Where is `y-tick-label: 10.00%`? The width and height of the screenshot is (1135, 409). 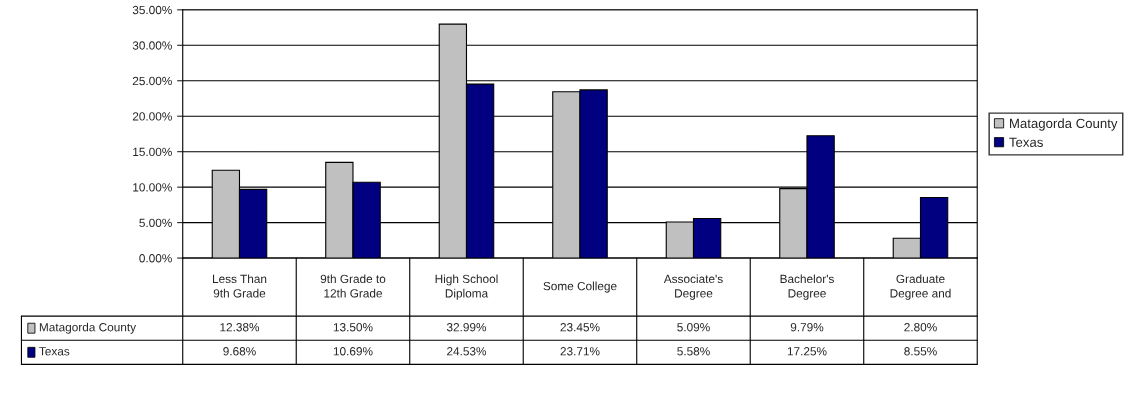
y-tick-label: 10.00% is located at coordinates (152, 187).